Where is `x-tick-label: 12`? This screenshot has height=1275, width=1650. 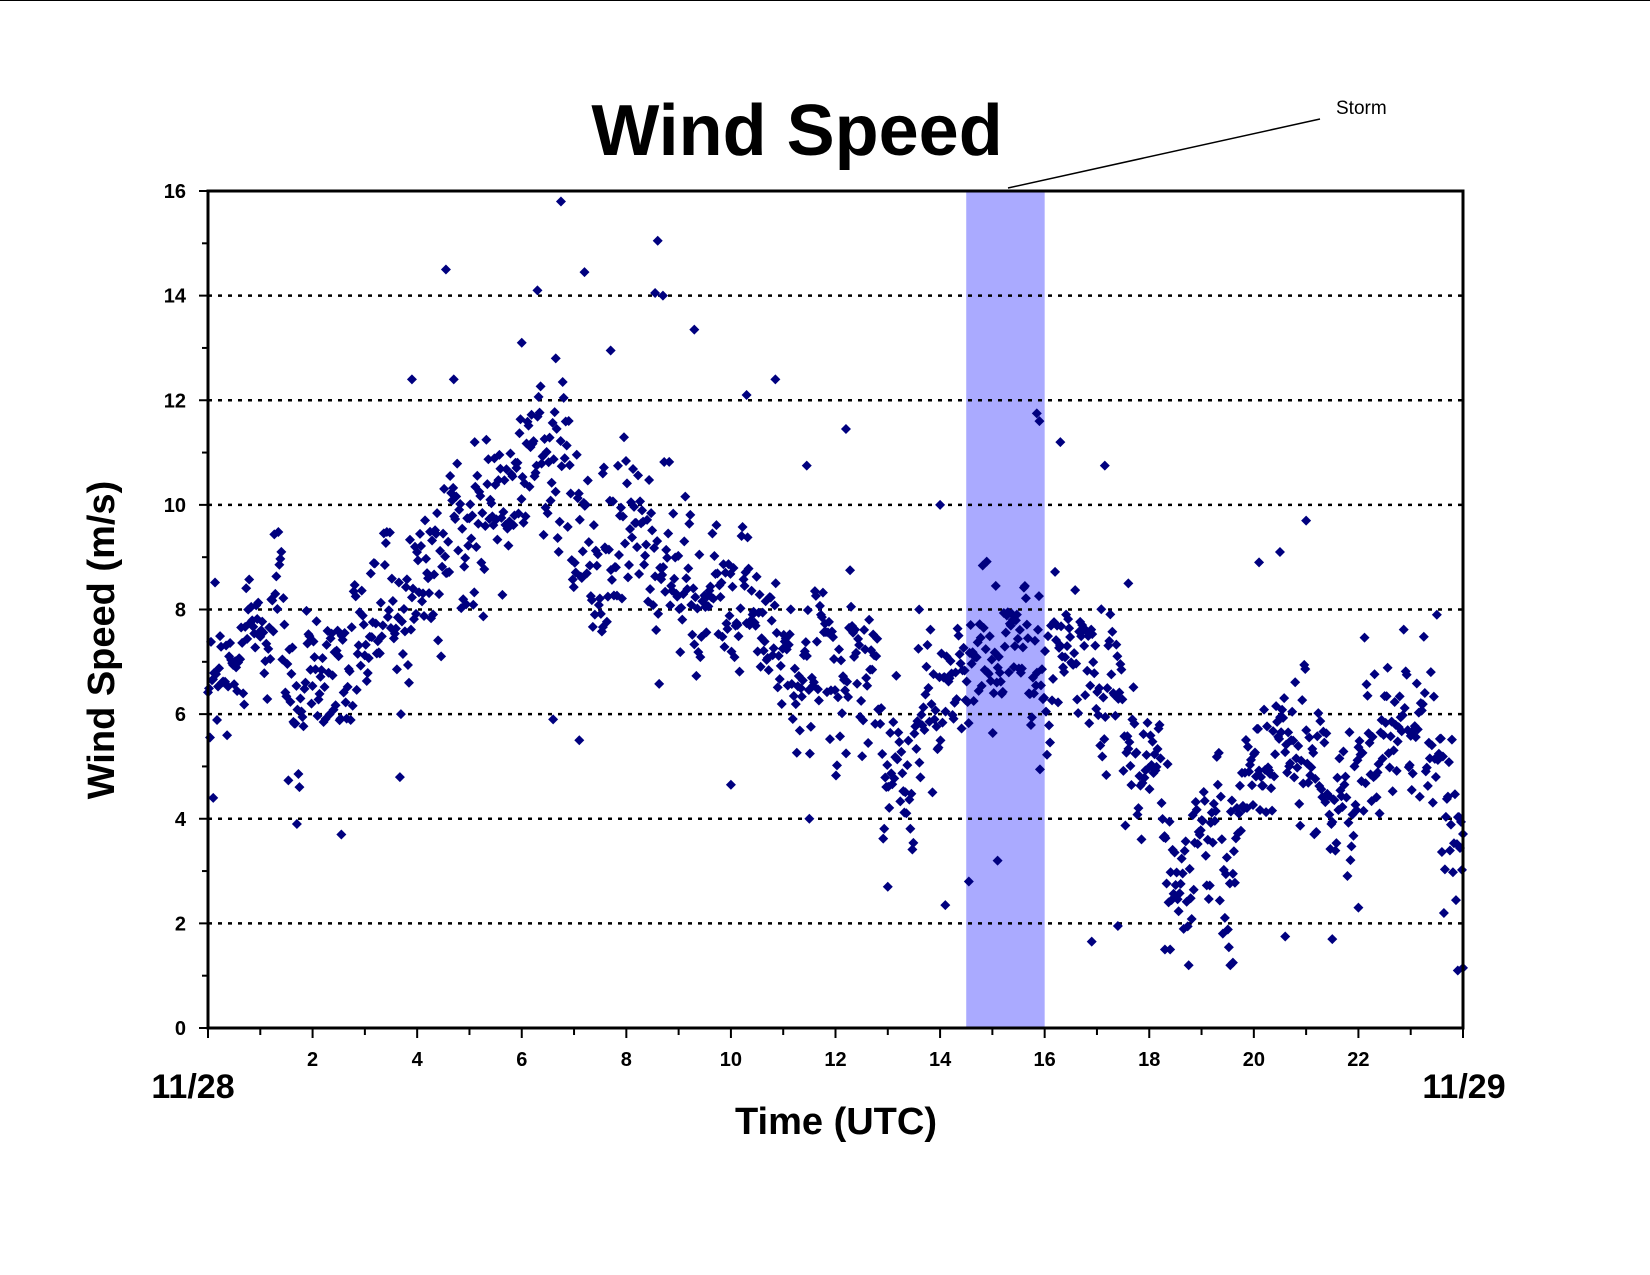 x-tick-label: 12 is located at coordinates (835, 1060).